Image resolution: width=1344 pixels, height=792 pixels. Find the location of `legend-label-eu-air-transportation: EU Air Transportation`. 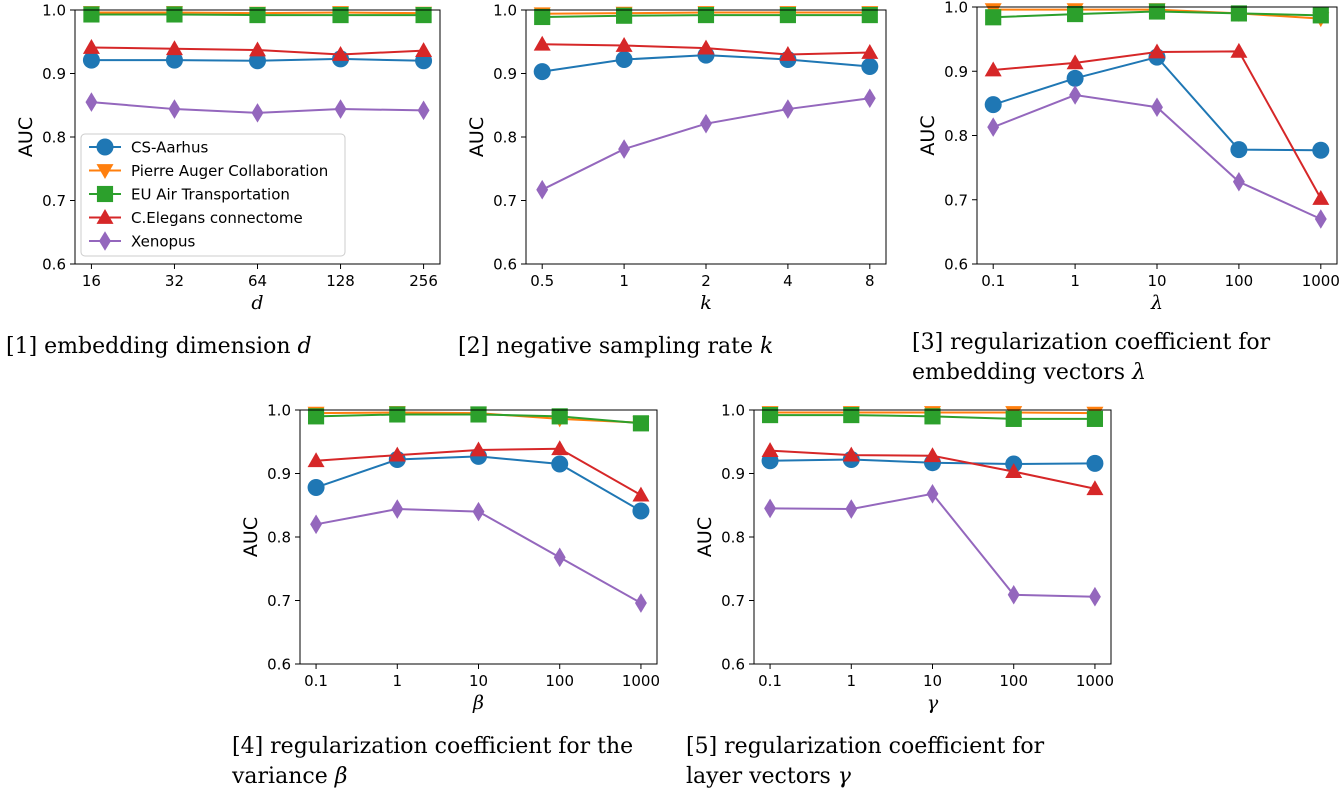

legend-label-eu-air-transportation: EU Air Transportation is located at coordinates (210, 195).